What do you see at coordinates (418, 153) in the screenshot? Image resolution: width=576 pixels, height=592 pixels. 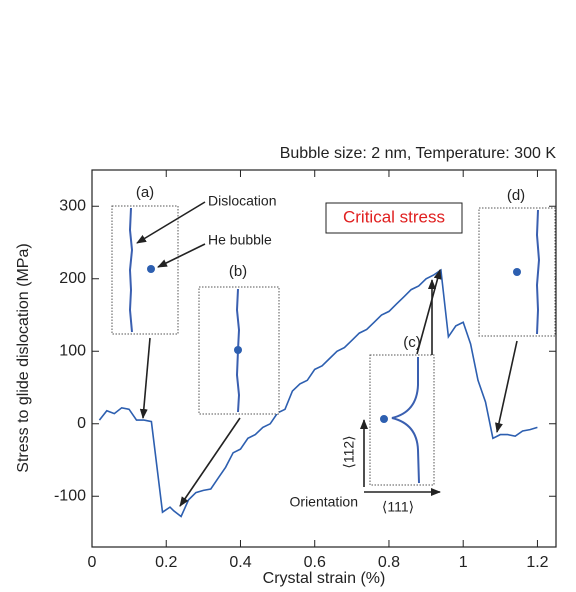 I see `subtitle: Bubble size: 2 nm, Temperature: 300 K` at bounding box center [418, 153].